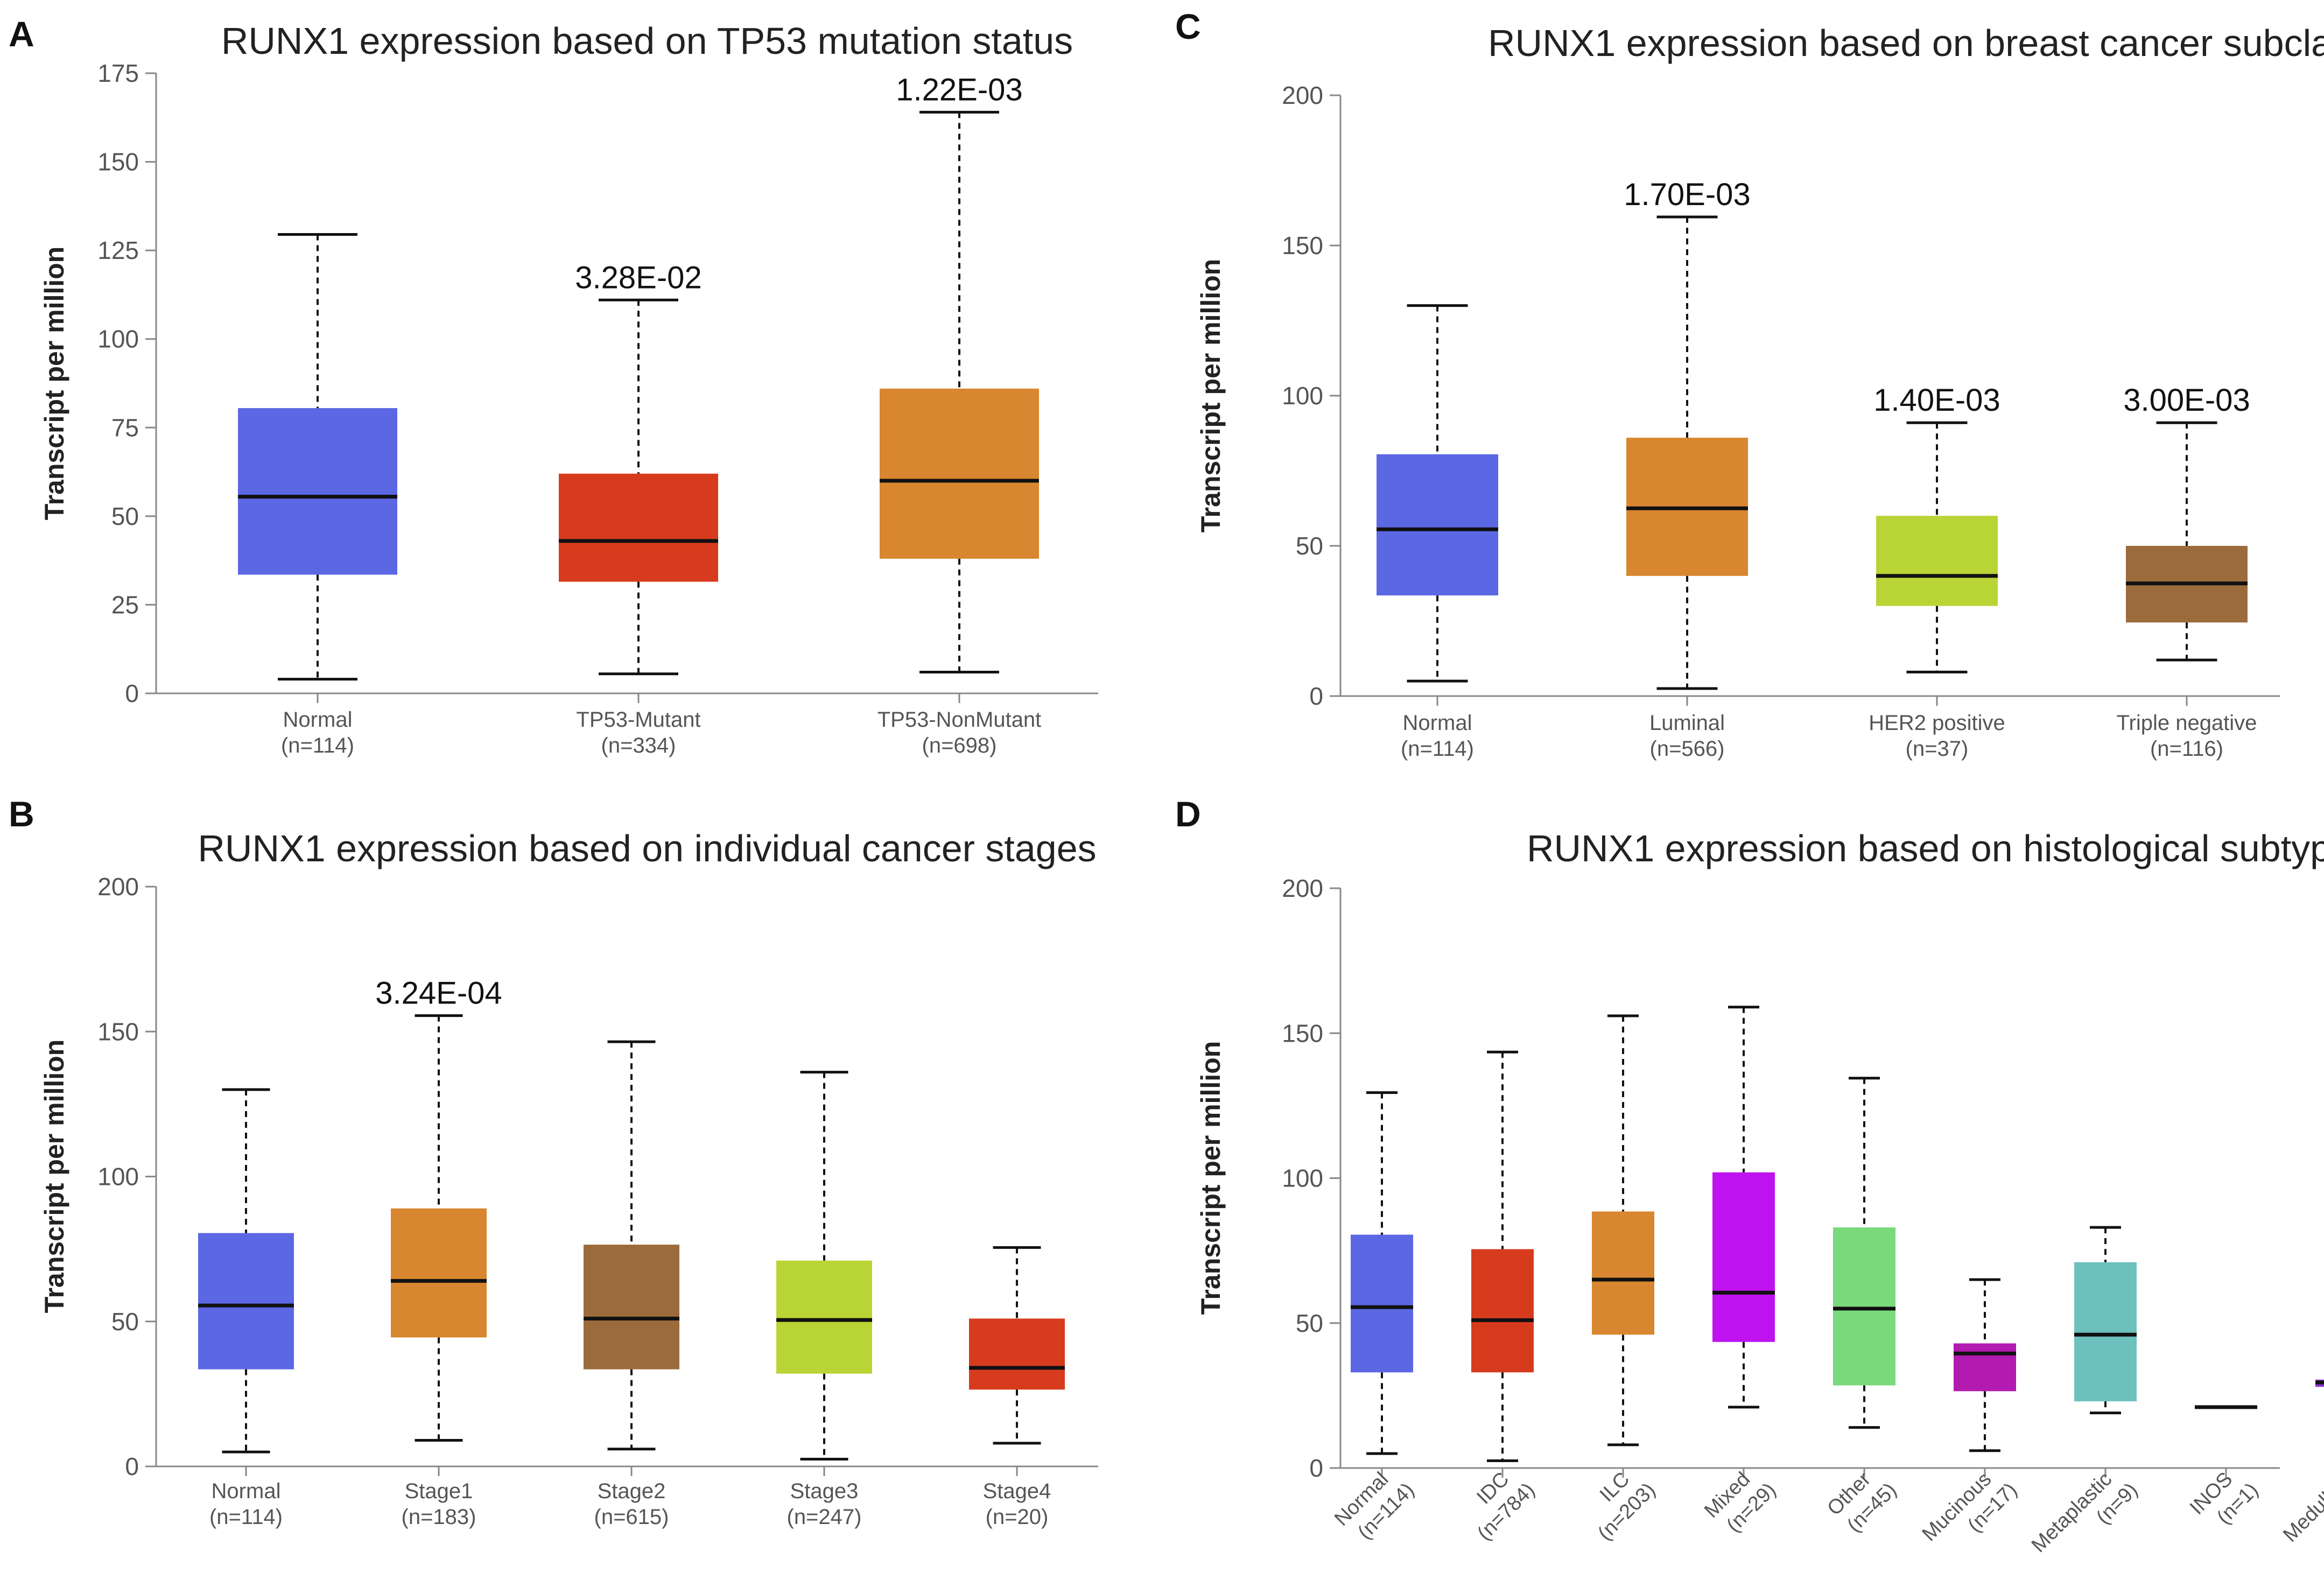 The height and width of the screenshot is (1594, 2324). I want to click on box-ilc: ILC(n=203), so click(1626, 1280).